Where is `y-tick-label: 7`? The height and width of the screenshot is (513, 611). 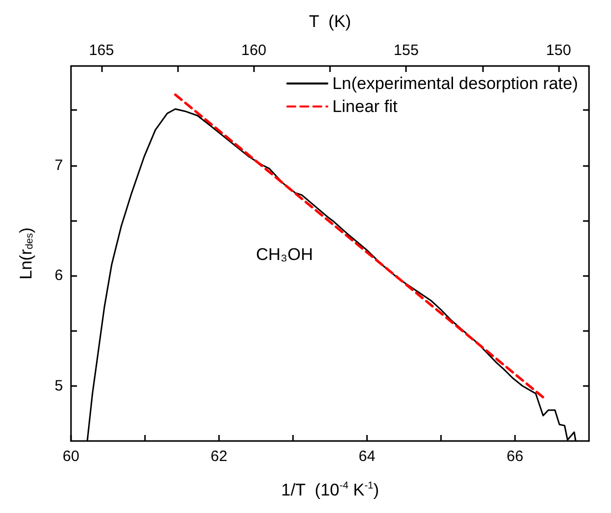
y-tick-label: 7 is located at coordinates (58, 165).